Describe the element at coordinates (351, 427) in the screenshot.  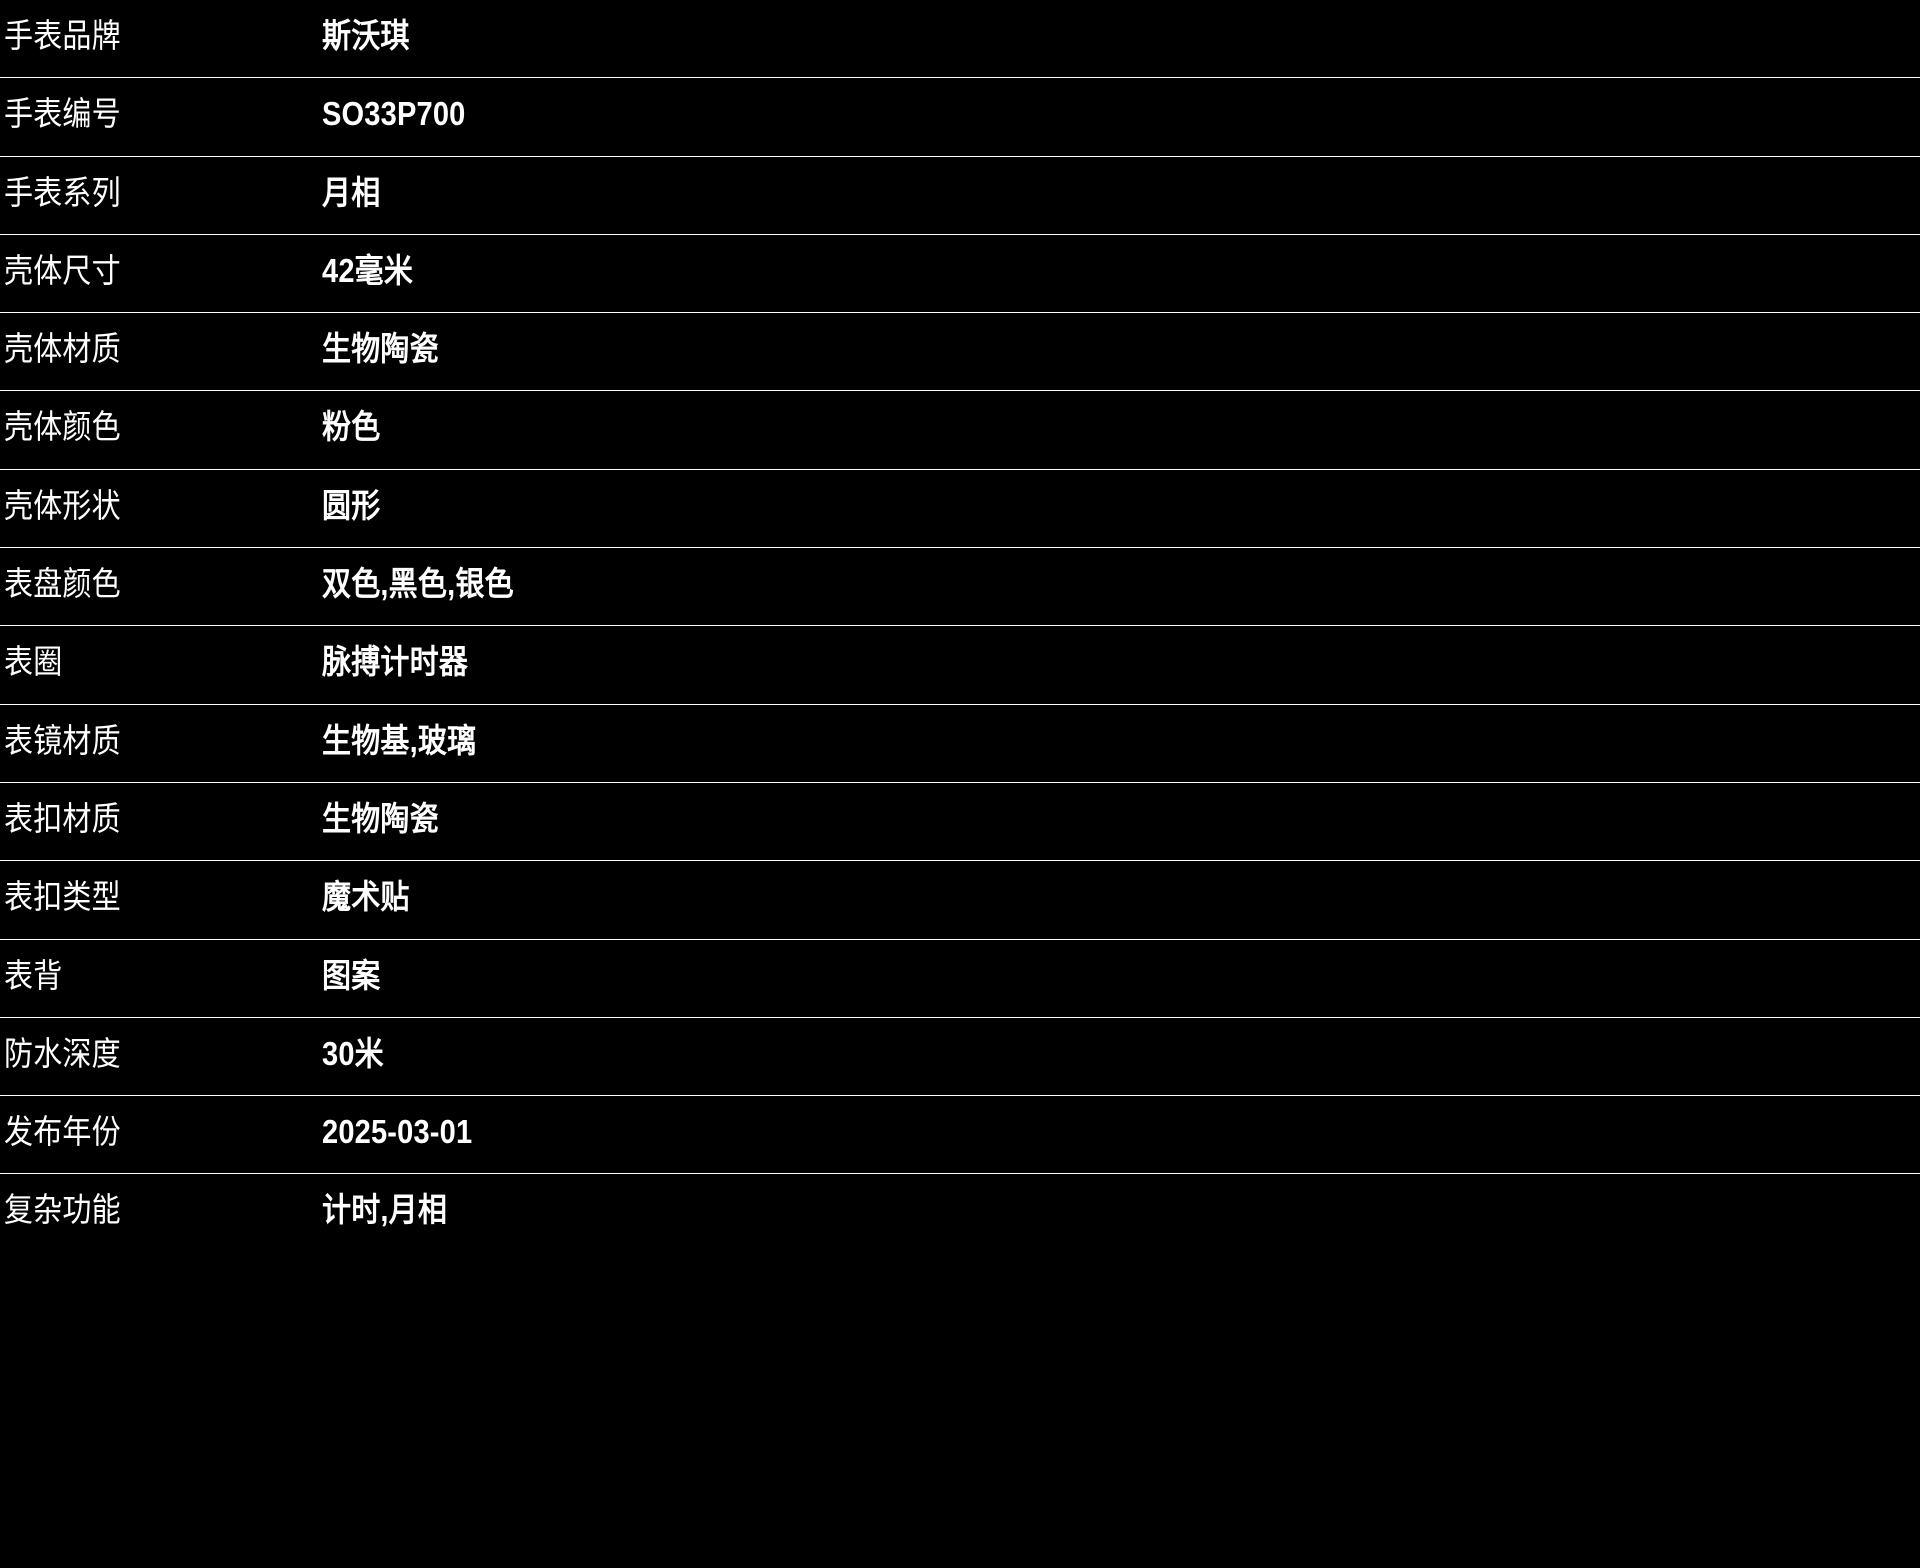
I see `spec-value: 粉色` at that location.